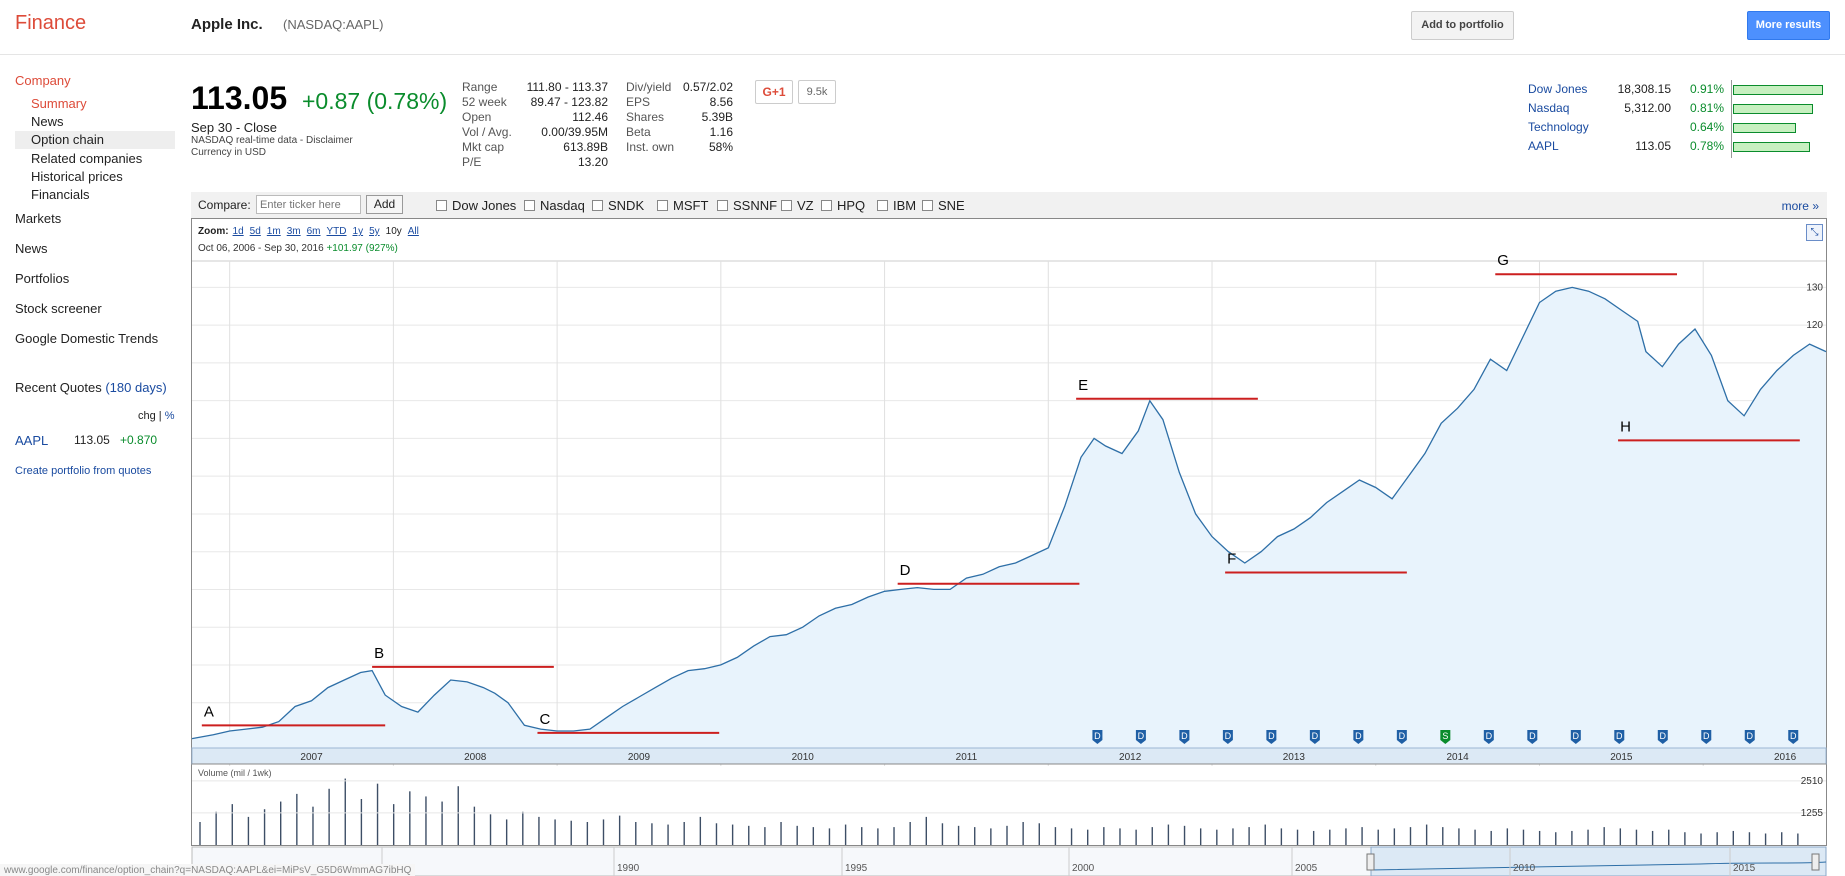 Image resolution: width=1845 pixels, height=876 pixels. I want to click on stat-value: 13.20, so click(592, 162).